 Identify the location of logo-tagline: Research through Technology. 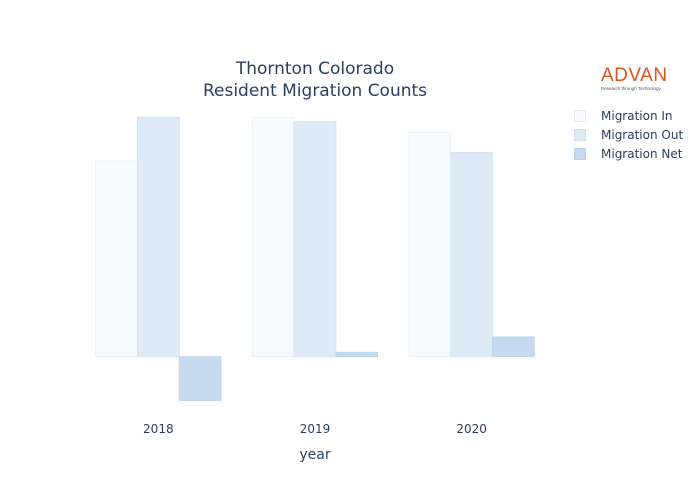
(631, 88).